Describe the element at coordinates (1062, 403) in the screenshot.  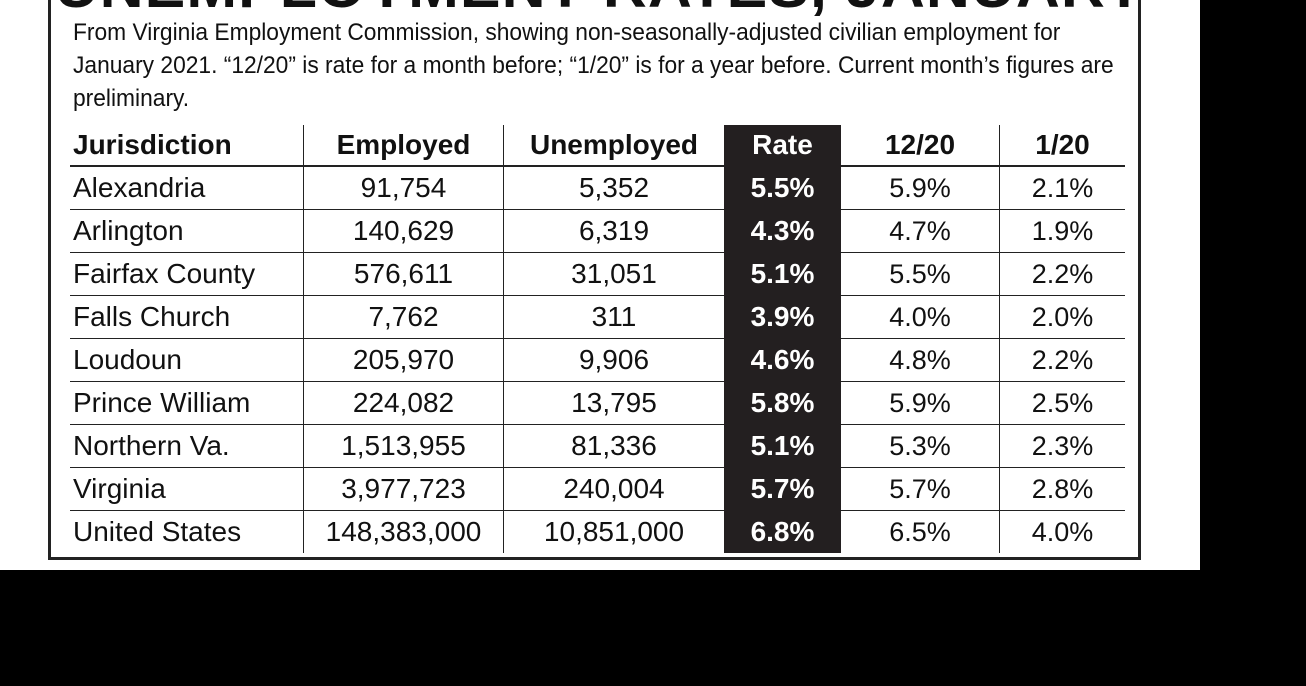
I see `cell-rate-1-20: 2.5%` at that location.